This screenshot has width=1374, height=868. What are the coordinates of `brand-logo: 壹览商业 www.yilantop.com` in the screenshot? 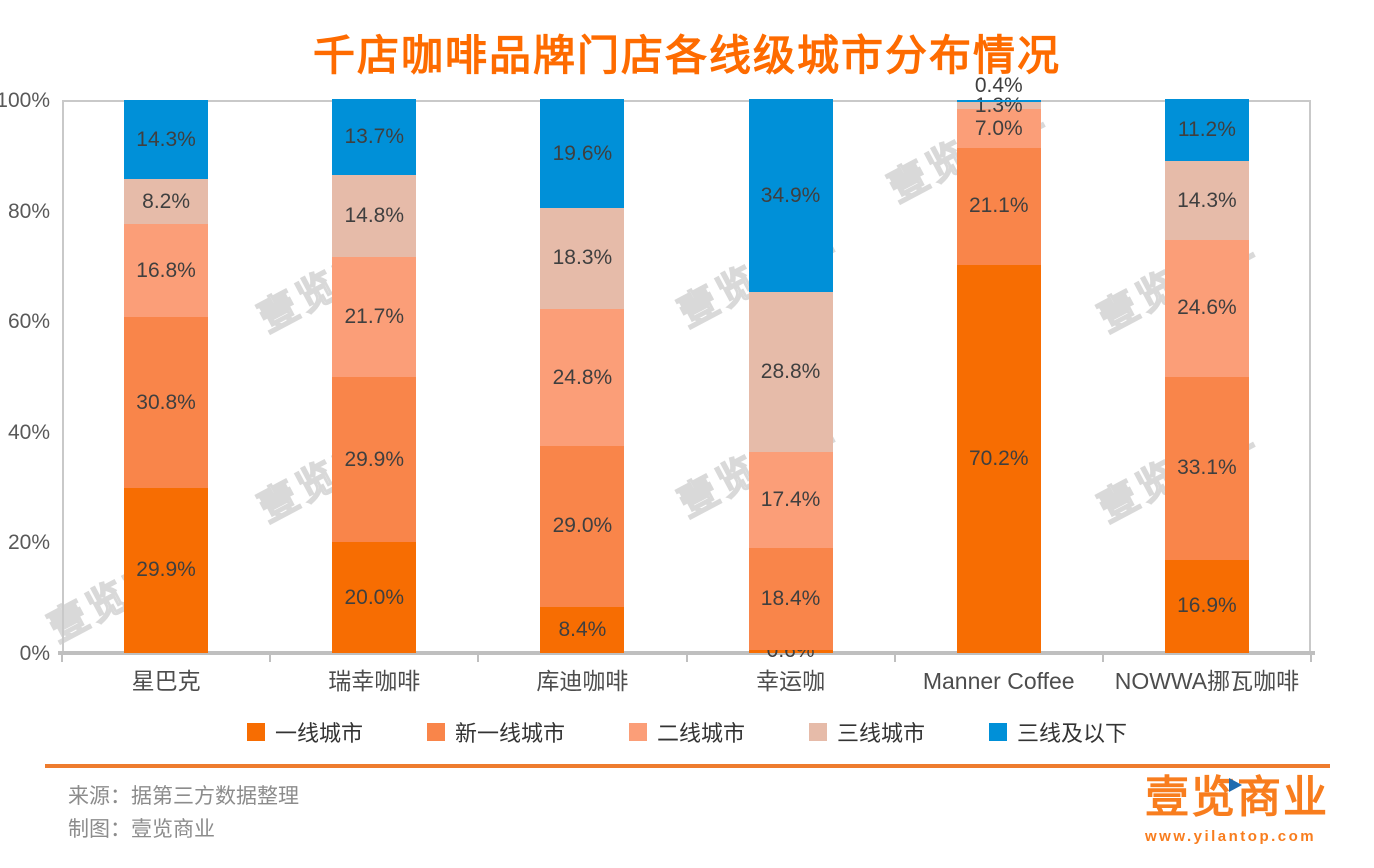 It's located at (1250, 808).